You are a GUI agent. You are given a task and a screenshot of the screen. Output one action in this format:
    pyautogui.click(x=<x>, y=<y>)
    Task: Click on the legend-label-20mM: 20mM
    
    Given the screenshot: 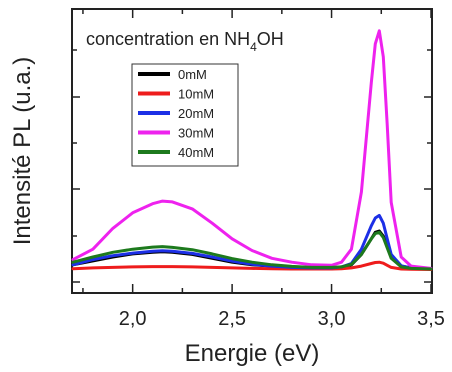 What is the action you would take?
    pyautogui.click(x=196, y=113)
    